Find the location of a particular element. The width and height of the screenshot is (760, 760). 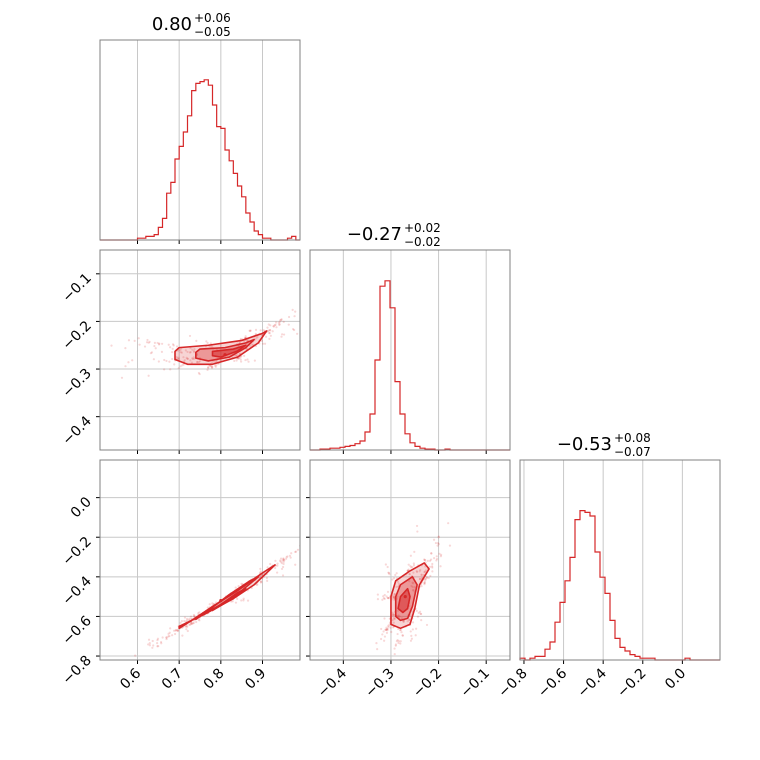

hist-title-plus-0: +0.06 is located at coordinates (212, 18).